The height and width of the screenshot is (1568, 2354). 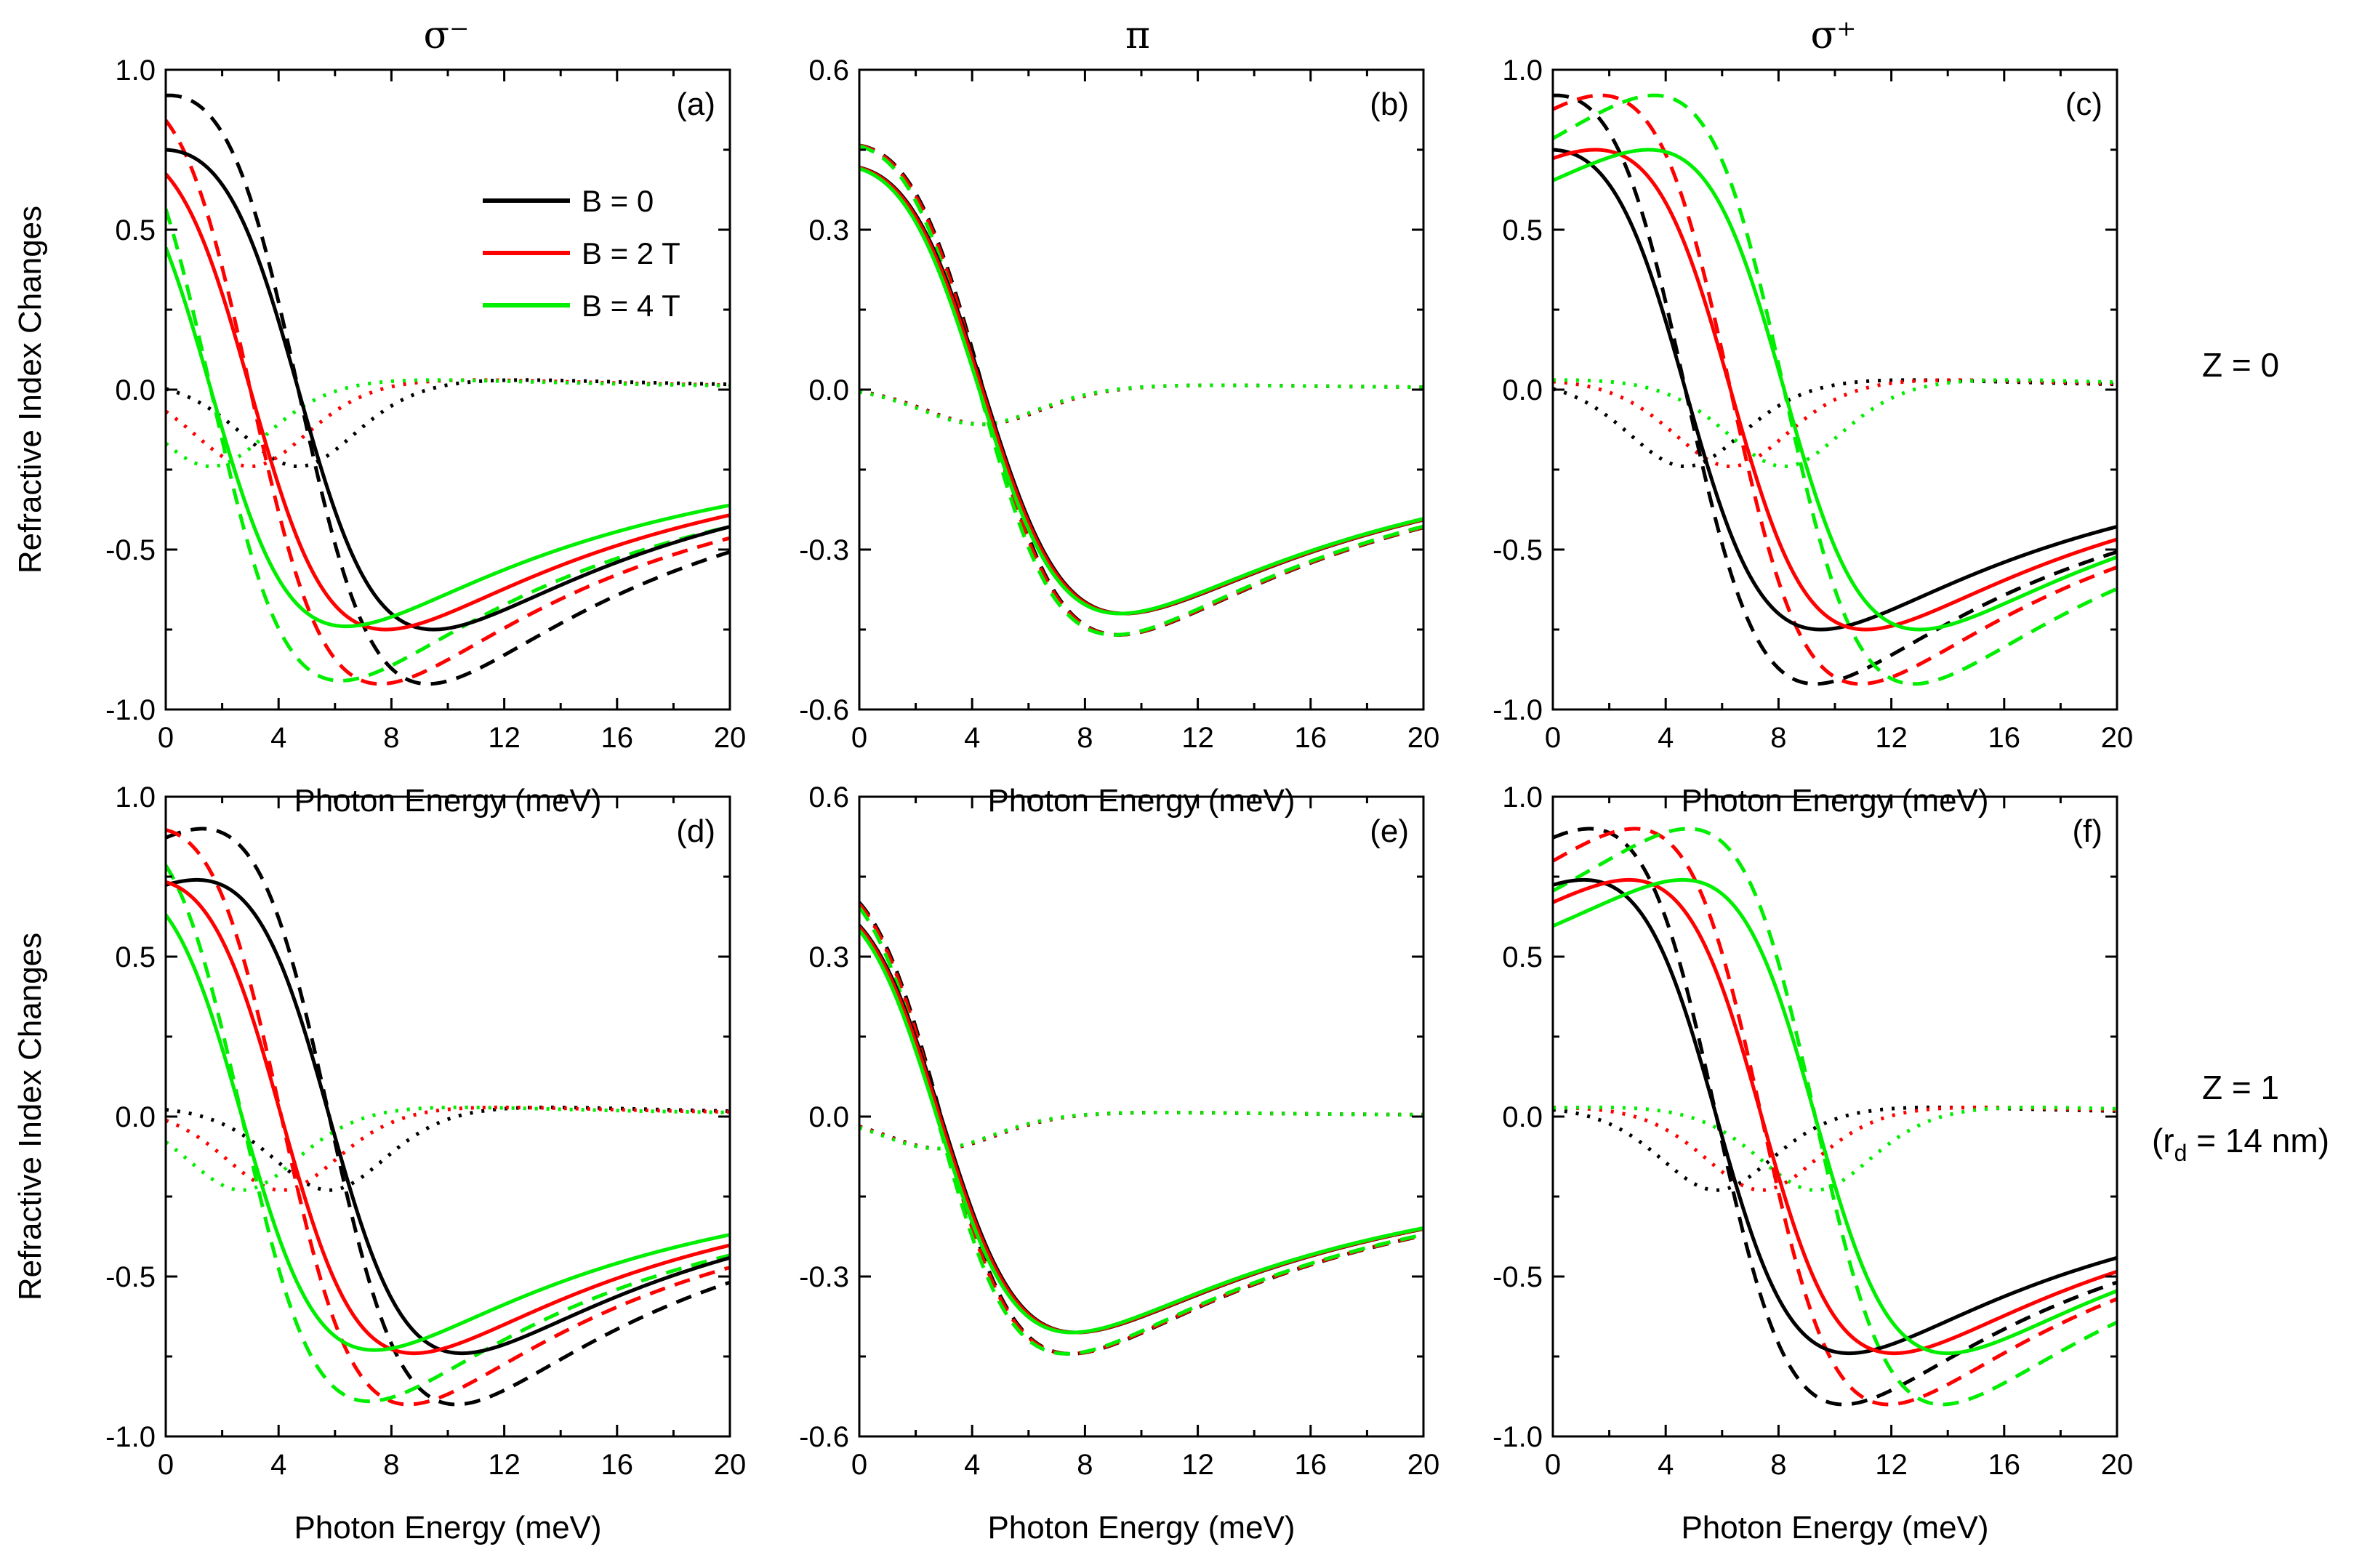 I want to click on row-label-z1-radius-suffix: = 14 nm), so click(x=2258, y=1140).